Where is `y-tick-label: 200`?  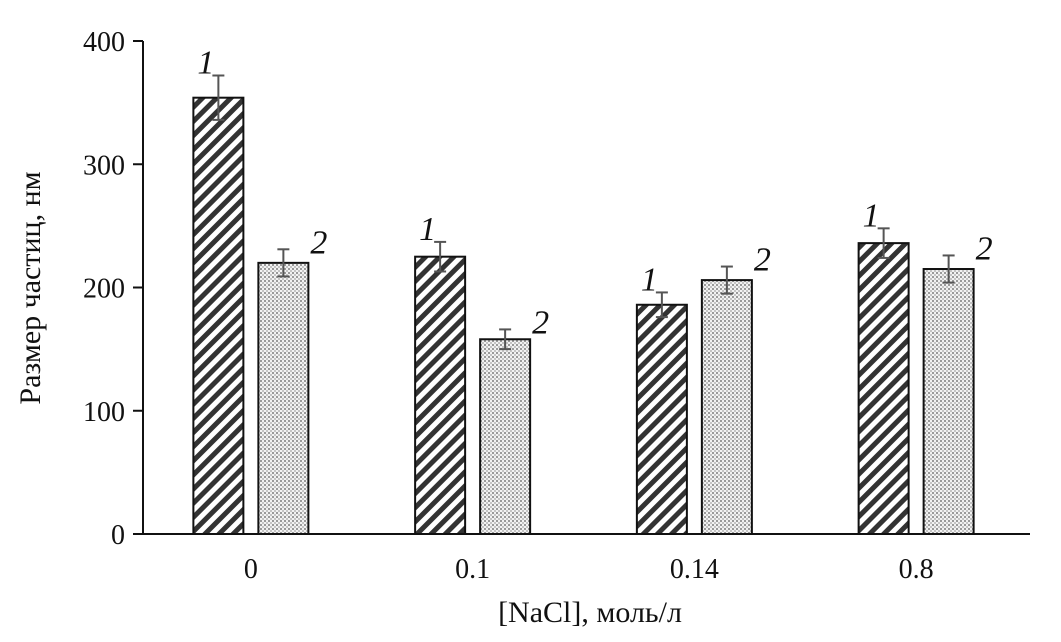 y-tick-label: 200 is located at coordinates (104, 289).